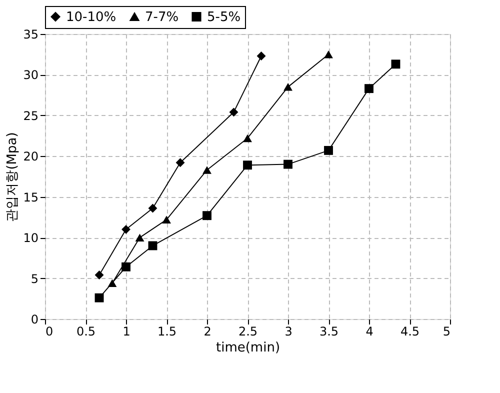 The image size is (500, 393). I want to click on x-tick-label: 1, so click(126, 331).